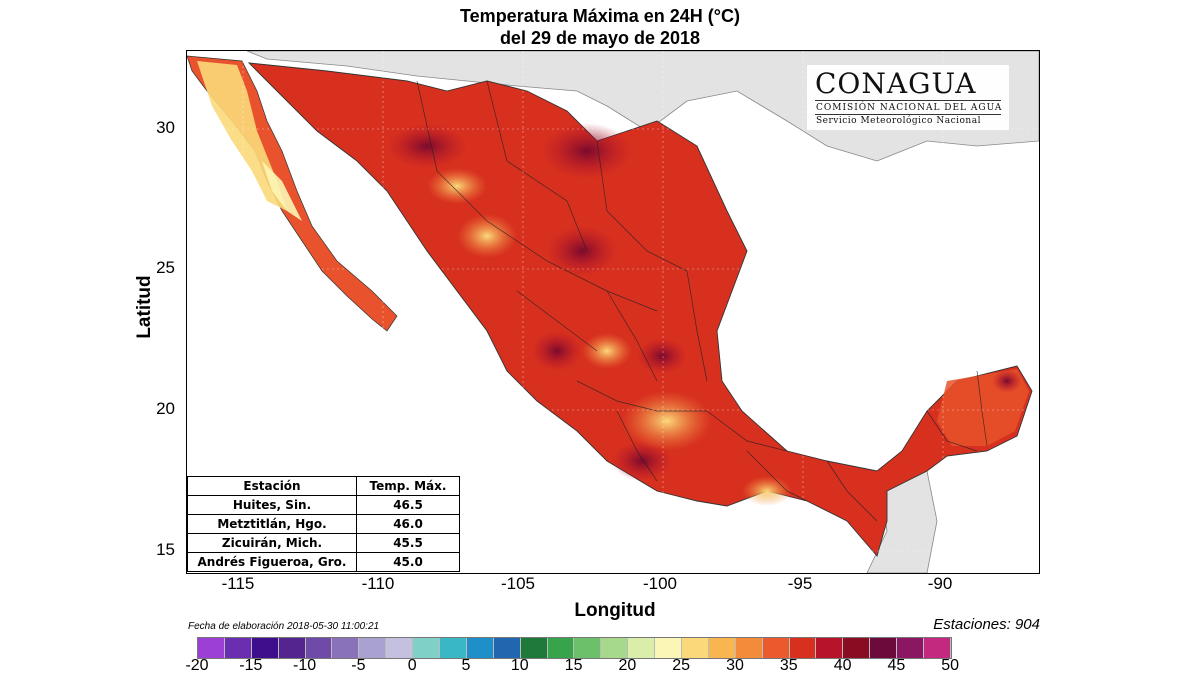 The height and width of the screenshot is (675, 1200). Describe the element at coordinates (735, 665) in the screenshot. I see `colorbar-label: 30` at that location.